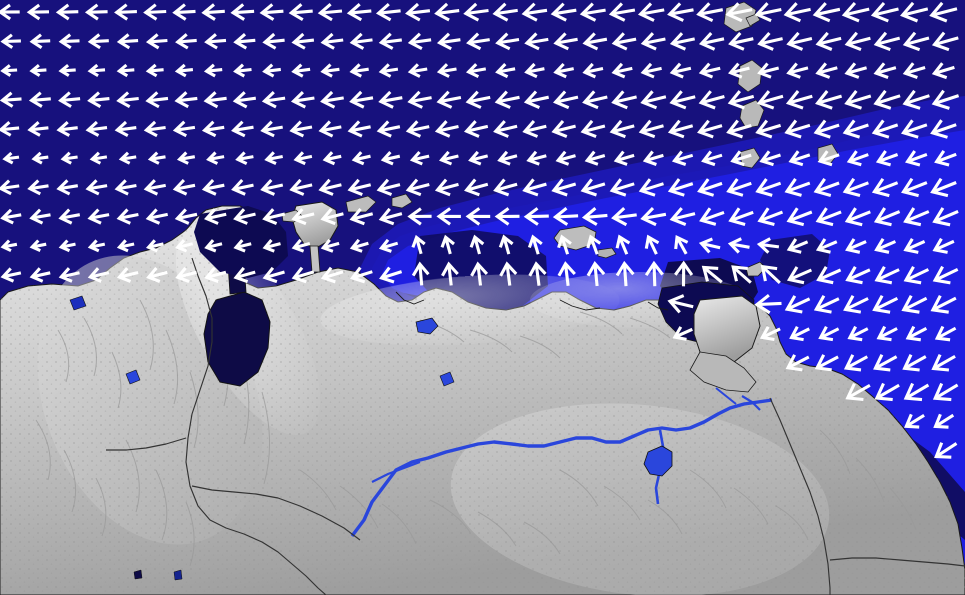 Image resolution: width=965 pixels, height=595 pixels. I want to click on island-barbados-north, so click(753, 20).